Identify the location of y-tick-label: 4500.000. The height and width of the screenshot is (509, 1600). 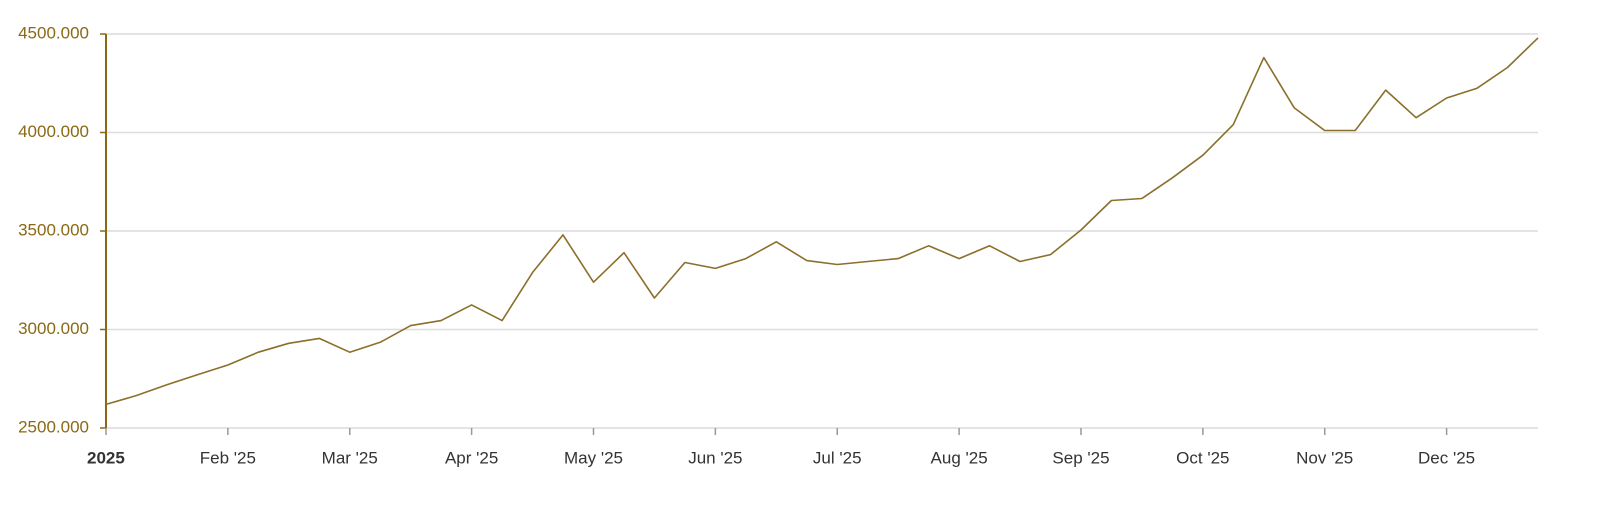
(53, 32).